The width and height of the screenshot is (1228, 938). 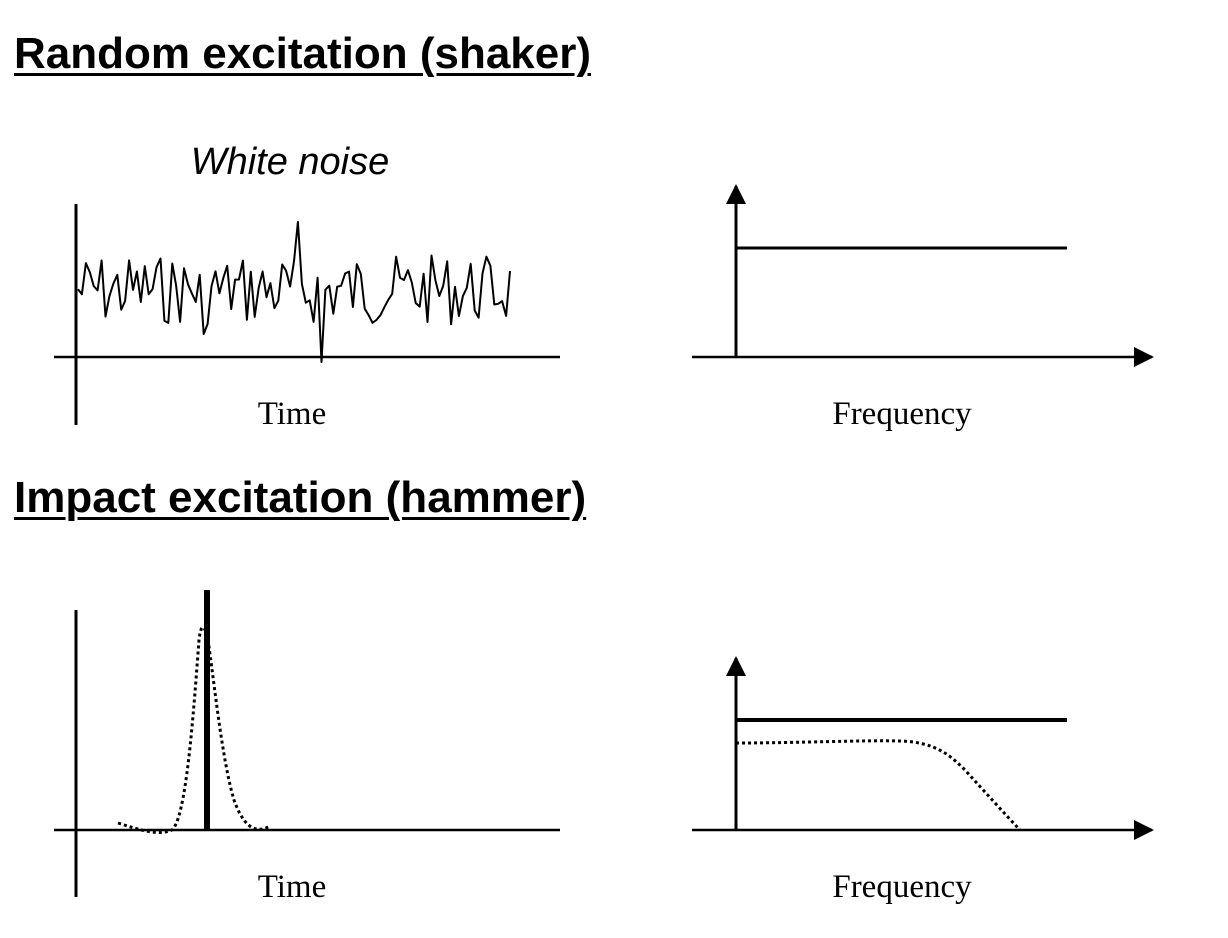 What do you see at coordinates (194, 729) in the screenshot?
I see `real-pulse-dotted-curve` at bounding box center [194, 729].